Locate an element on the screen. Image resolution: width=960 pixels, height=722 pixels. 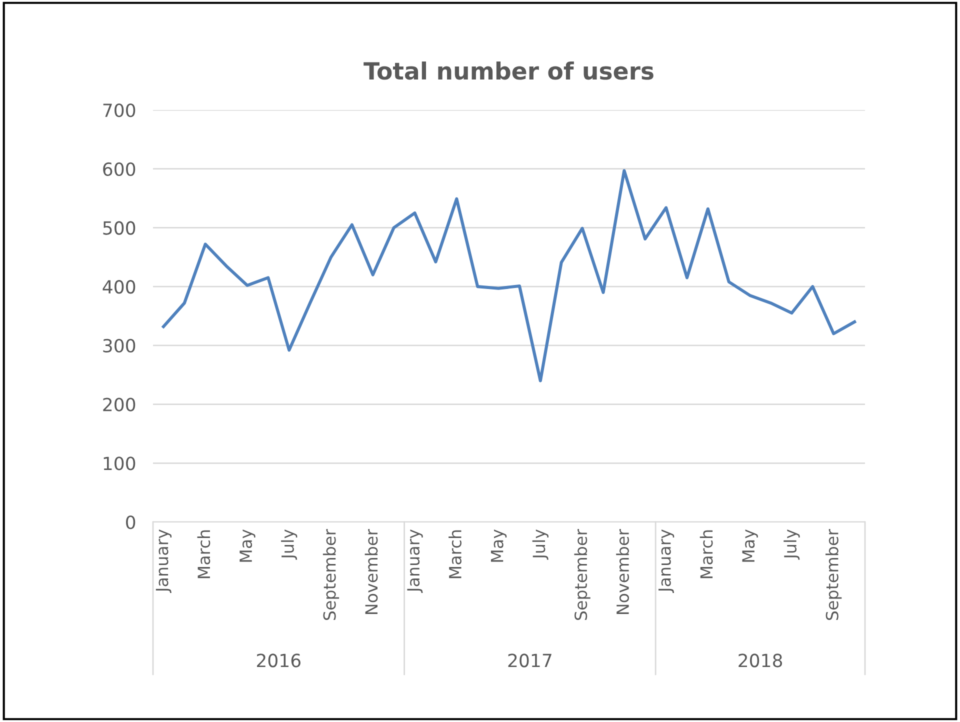
y-tick-label: 600 is located at coordinates (119, 169).